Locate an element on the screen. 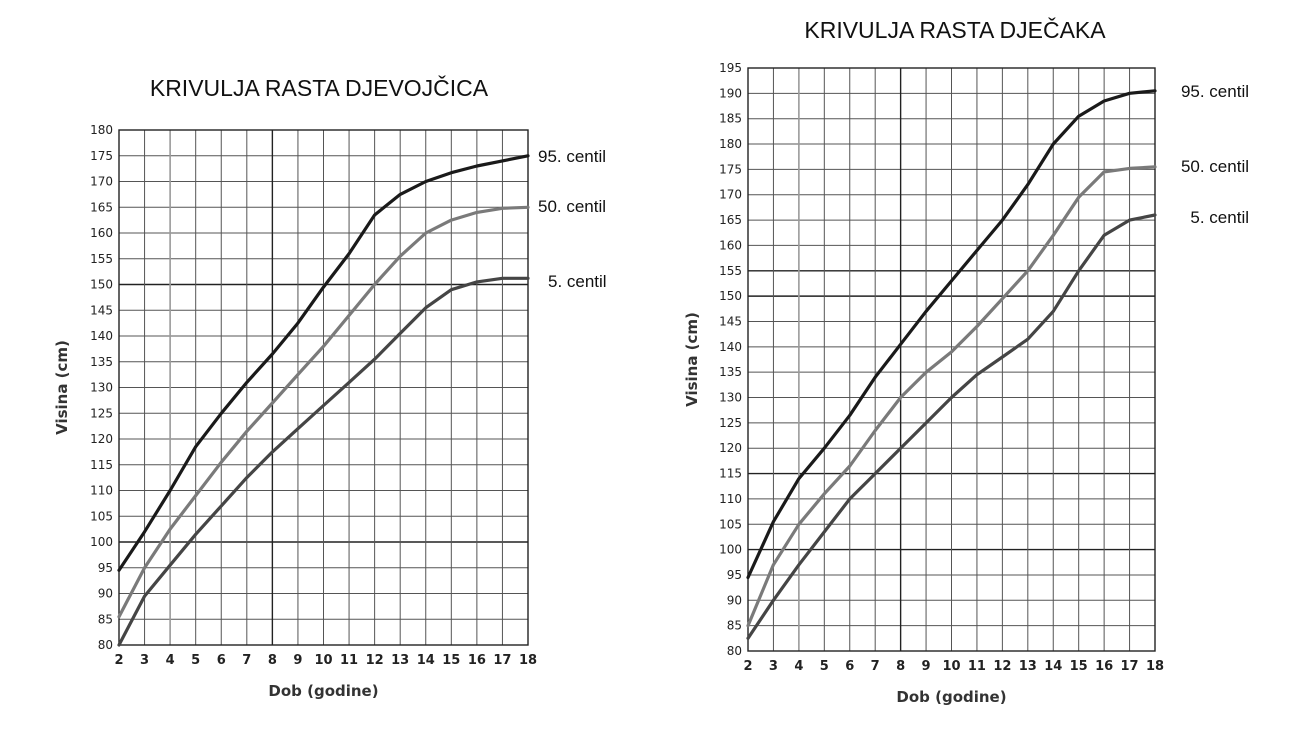 Image resolution: width=1308 pixels, height=743 pixels. boys-y-tick-label: 100 is located at coordinates (730, 550).